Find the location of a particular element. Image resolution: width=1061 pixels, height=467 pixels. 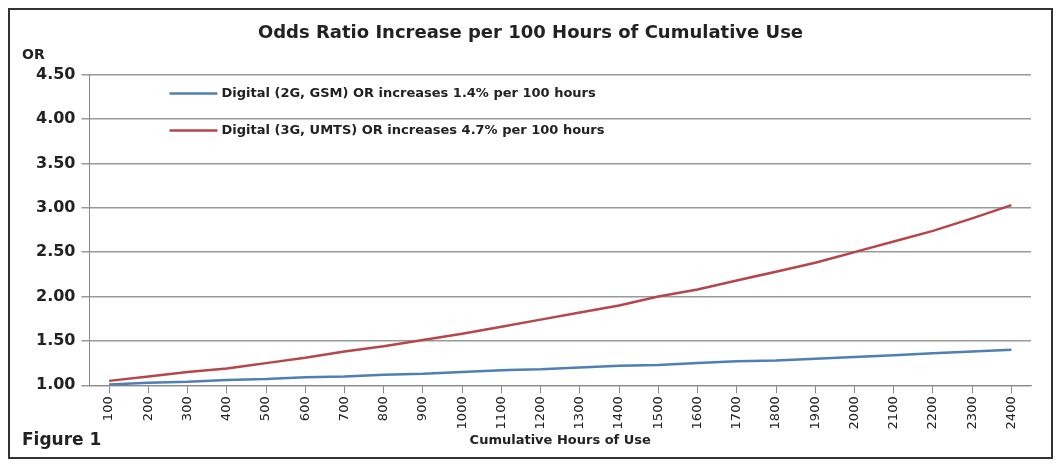

x-tick-label: 1300 is located at coordinates (579, 413).